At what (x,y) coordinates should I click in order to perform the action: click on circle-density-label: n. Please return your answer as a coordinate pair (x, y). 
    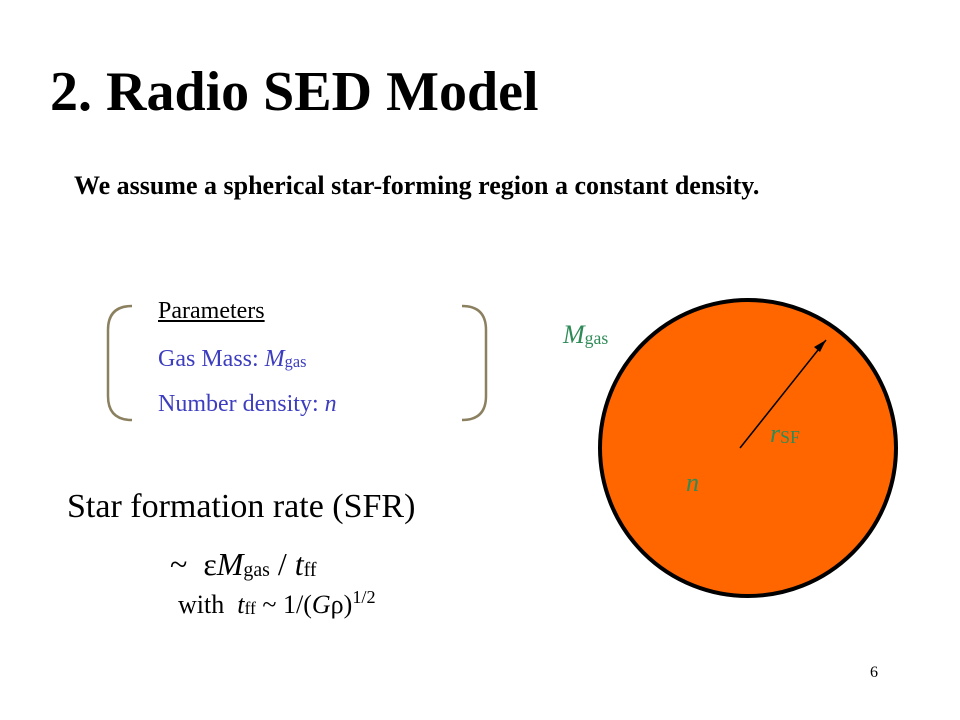
    Looking at the image, I should click on (692, 482).